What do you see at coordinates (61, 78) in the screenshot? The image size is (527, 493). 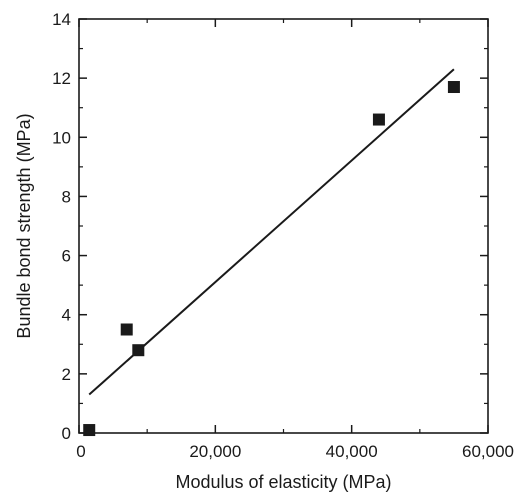 I see `y-tick-label: 12` at bounding box center [61, 78].